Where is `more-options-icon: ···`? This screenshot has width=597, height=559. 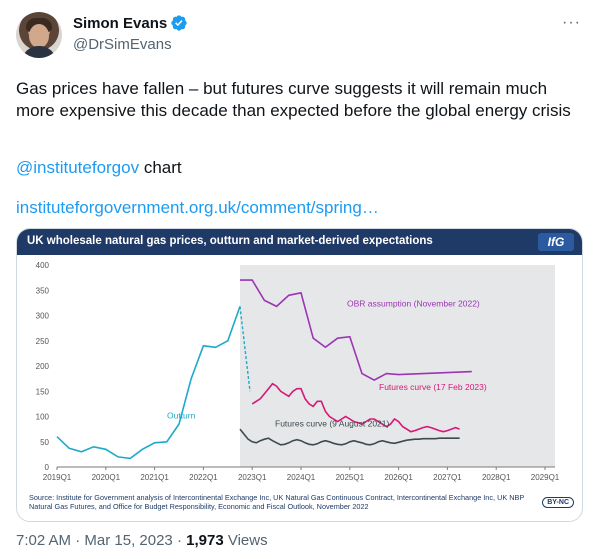 more-options-icon: ··· is located at coordinates (571, 22).